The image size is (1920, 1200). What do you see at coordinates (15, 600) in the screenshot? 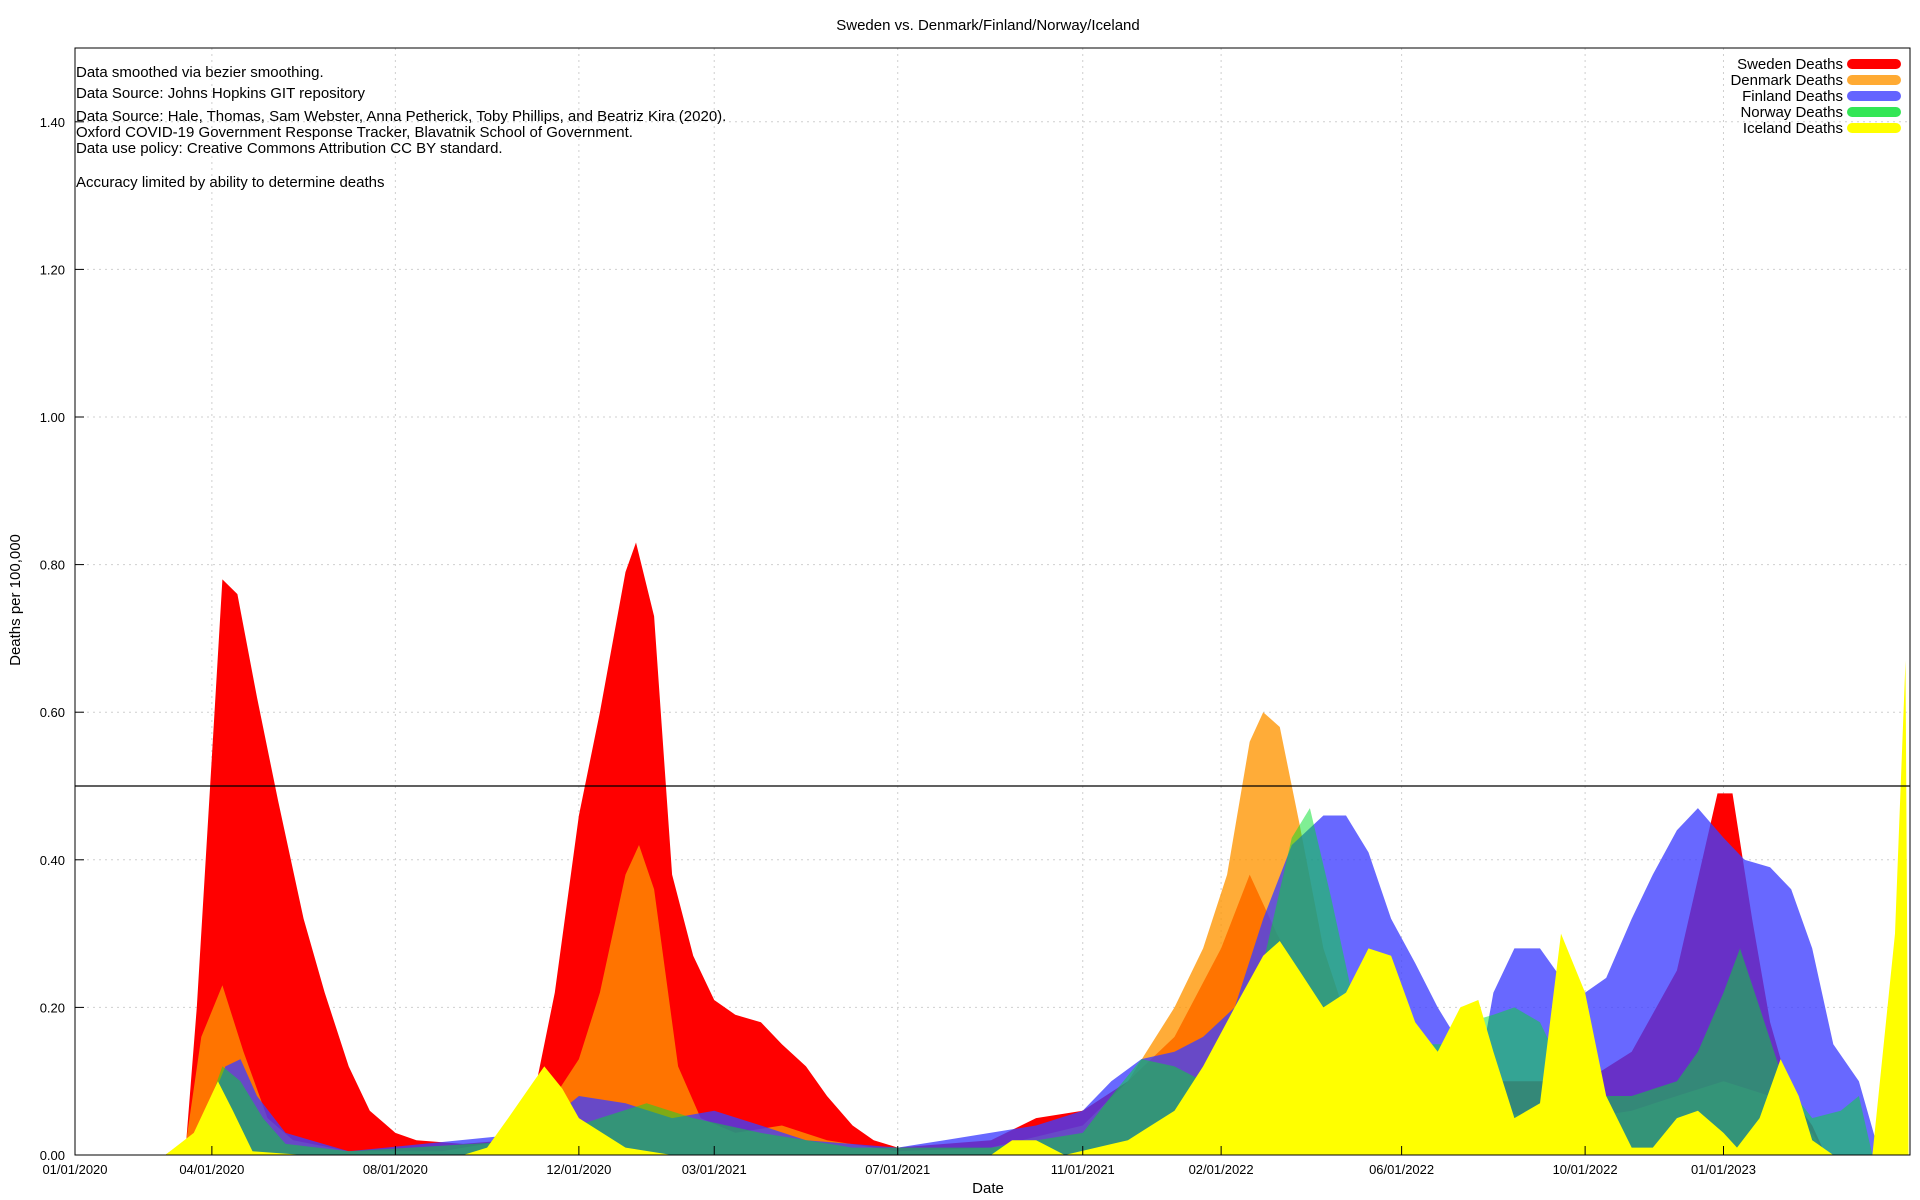
I see `y-axis-label: Deaths per 100,000` at bounding box center [15, 600].